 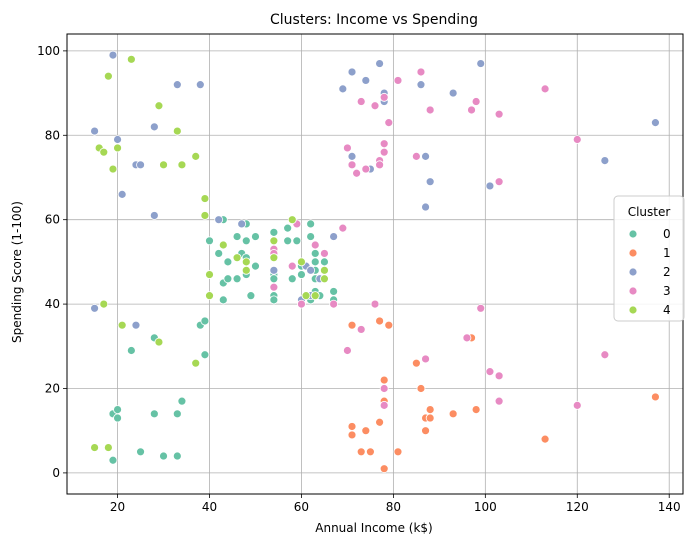 I want to click on legend-label: 2, so click(x=667, y=272).